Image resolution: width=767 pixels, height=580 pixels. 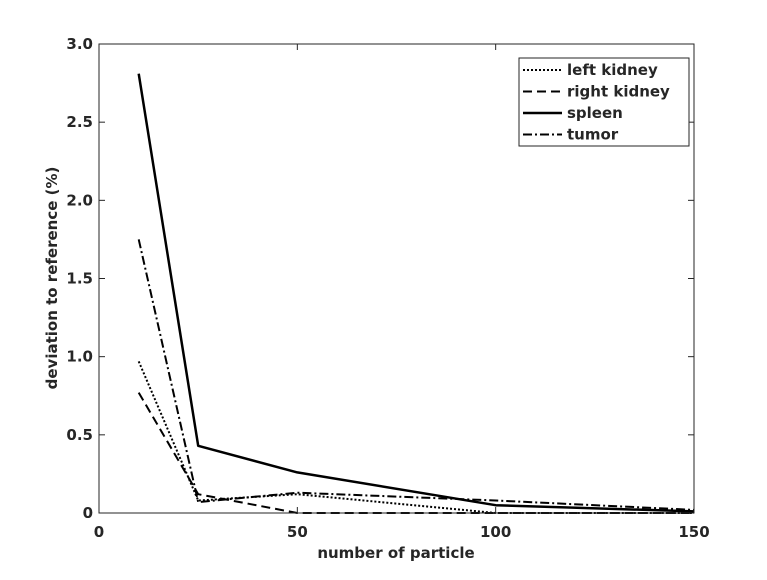 What do you see at coordinates (79, 122) in the screenshot?
I see `y-tick-label: 2.5` at bounding box center [79, 122].